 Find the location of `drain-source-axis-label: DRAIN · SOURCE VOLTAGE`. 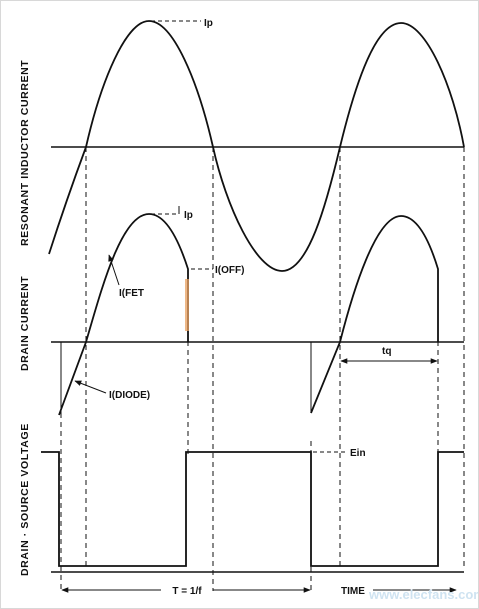

drain-source-axis-label: DRAIN · SOURCE VOLTAGE is located at coordinates (25, 499).